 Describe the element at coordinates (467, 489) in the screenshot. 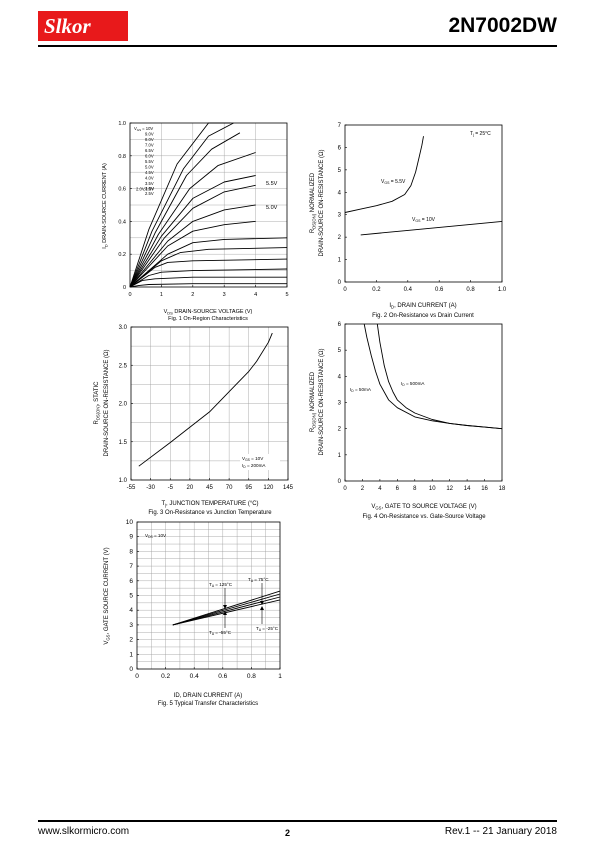

I see `fig4-xtick-label: 14` at that location.